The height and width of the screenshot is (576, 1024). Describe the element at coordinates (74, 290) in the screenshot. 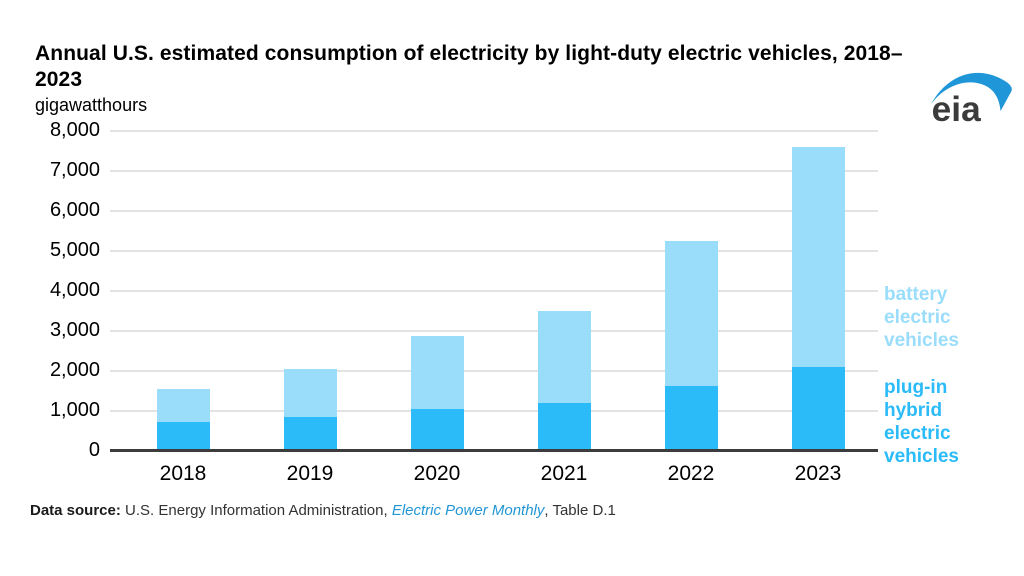

I see `y-tick-label: 4,000` at that location.